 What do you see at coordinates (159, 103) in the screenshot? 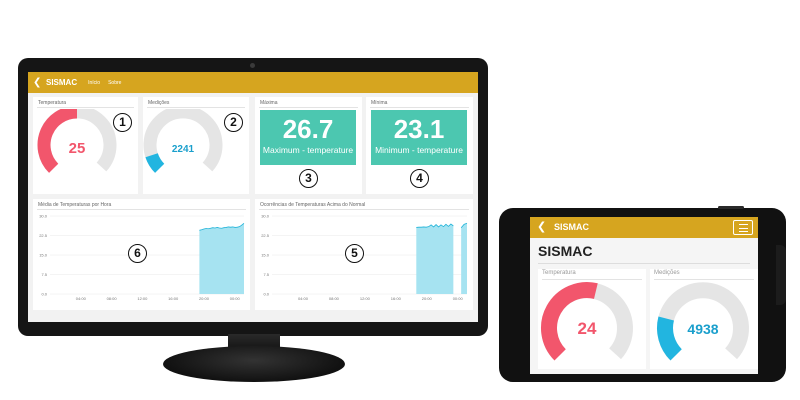
I see `measurements-label: Medições` at bounding box center [159, 103].